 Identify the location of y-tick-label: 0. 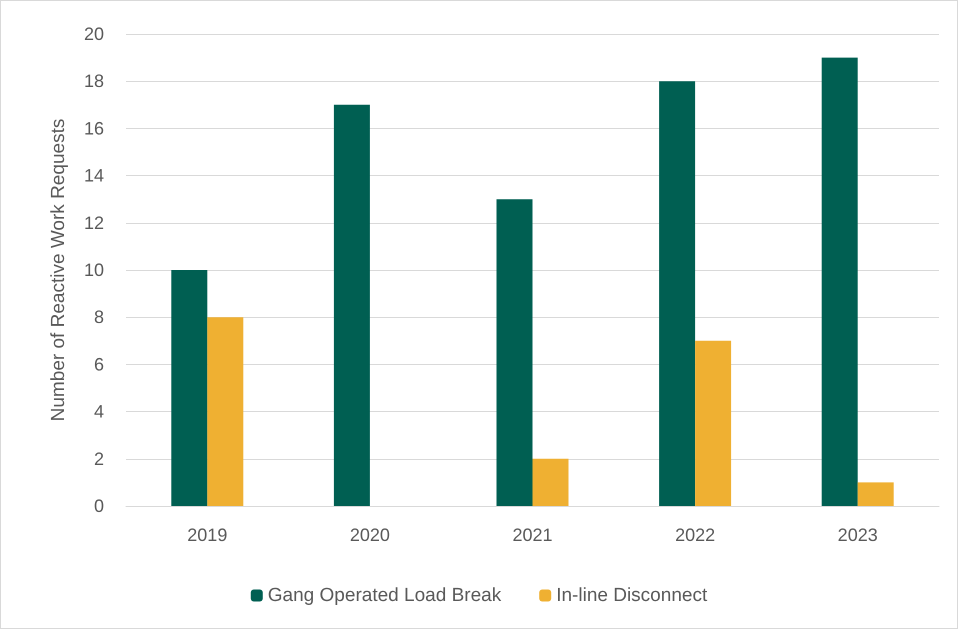
(99, 506).